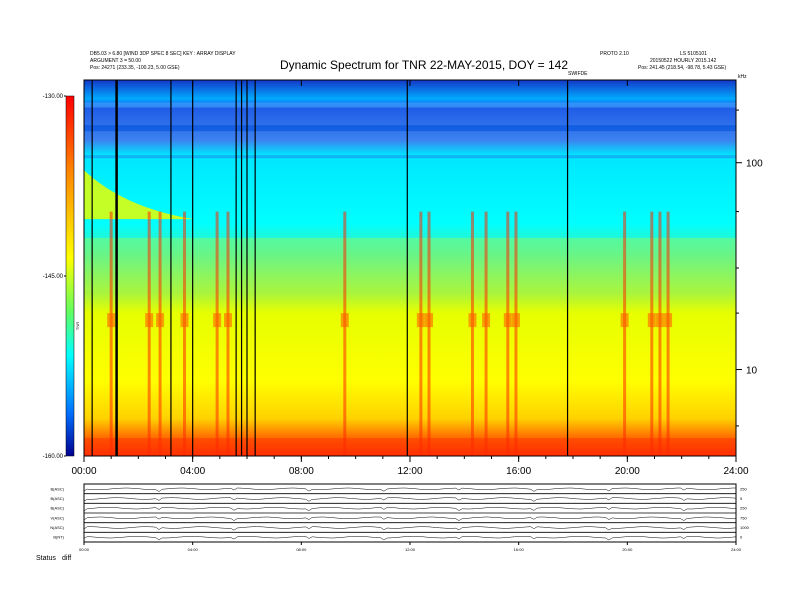  What do you see at coordinates (410, 264) in the screenshot?
I see `spectrum-green-zone` at bounding box center [410, 264].